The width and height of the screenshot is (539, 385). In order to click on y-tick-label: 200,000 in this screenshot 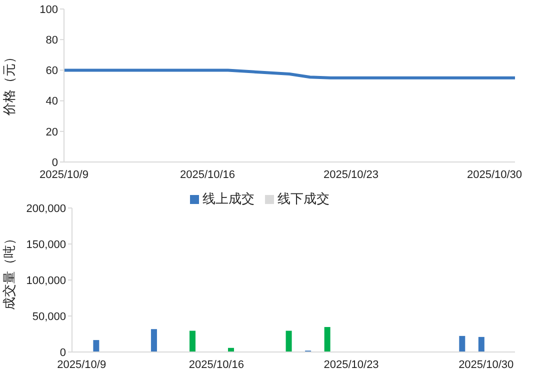, I will do `click(46, 208)`.